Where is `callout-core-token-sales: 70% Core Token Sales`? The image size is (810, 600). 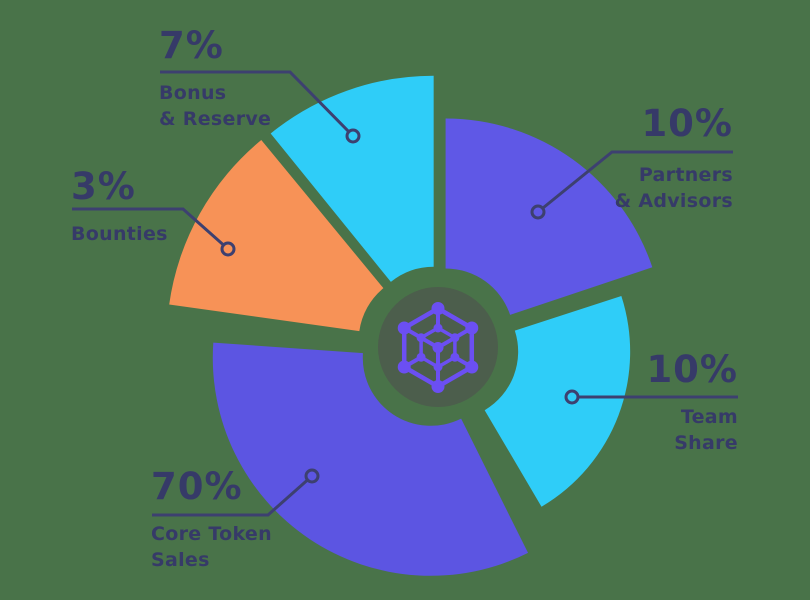
callout-core-token-sales: 70% Core Token Sales is located at coordinates (211, 520).